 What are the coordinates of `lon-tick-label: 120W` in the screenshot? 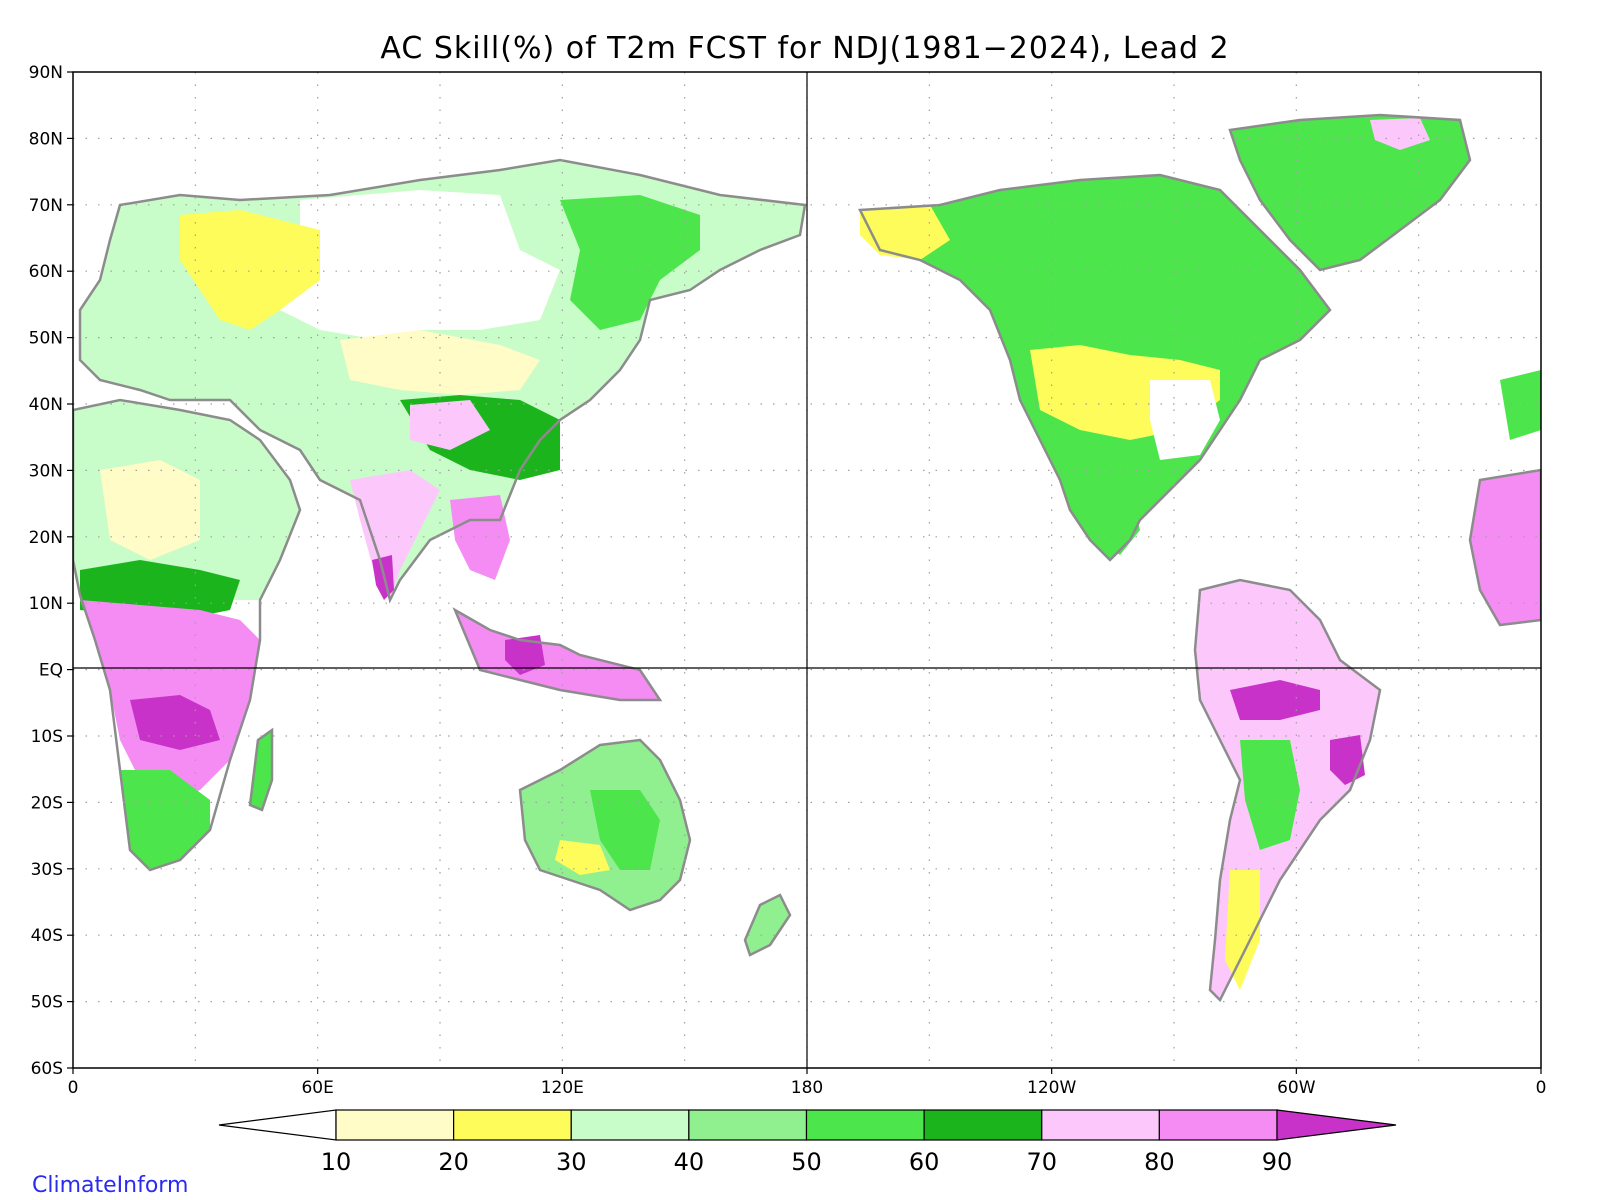 It's located at (1051, 1088).